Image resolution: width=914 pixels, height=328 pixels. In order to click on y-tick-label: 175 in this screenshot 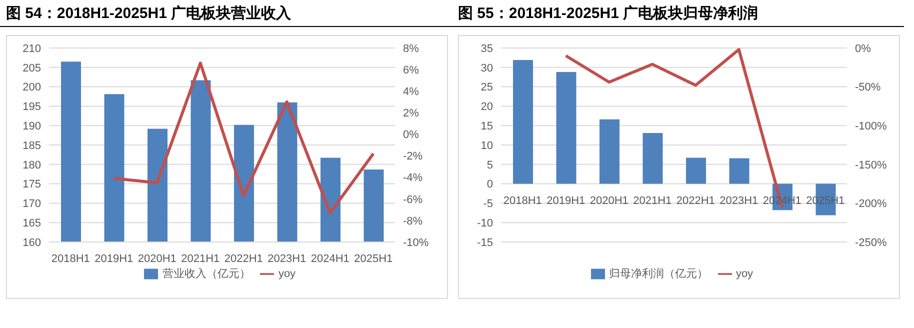, I will do `click(31, 184)`.